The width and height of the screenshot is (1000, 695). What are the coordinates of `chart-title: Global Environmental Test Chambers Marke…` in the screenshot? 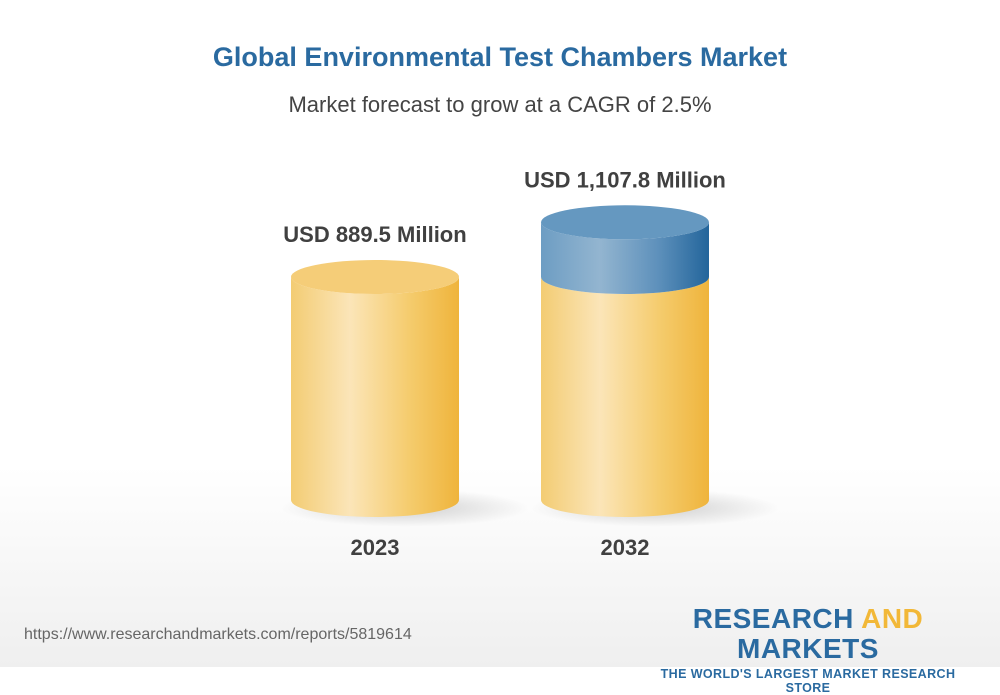 It's located at (500, 57).